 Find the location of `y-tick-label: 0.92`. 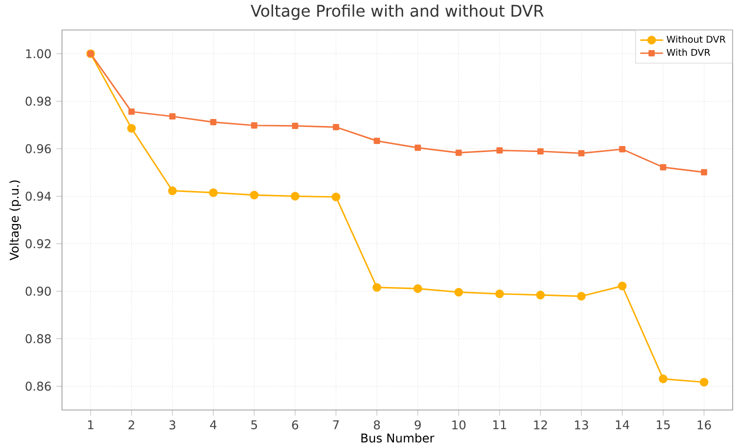

y-tick-label: 0.92 is located at coordinates (38, 243).